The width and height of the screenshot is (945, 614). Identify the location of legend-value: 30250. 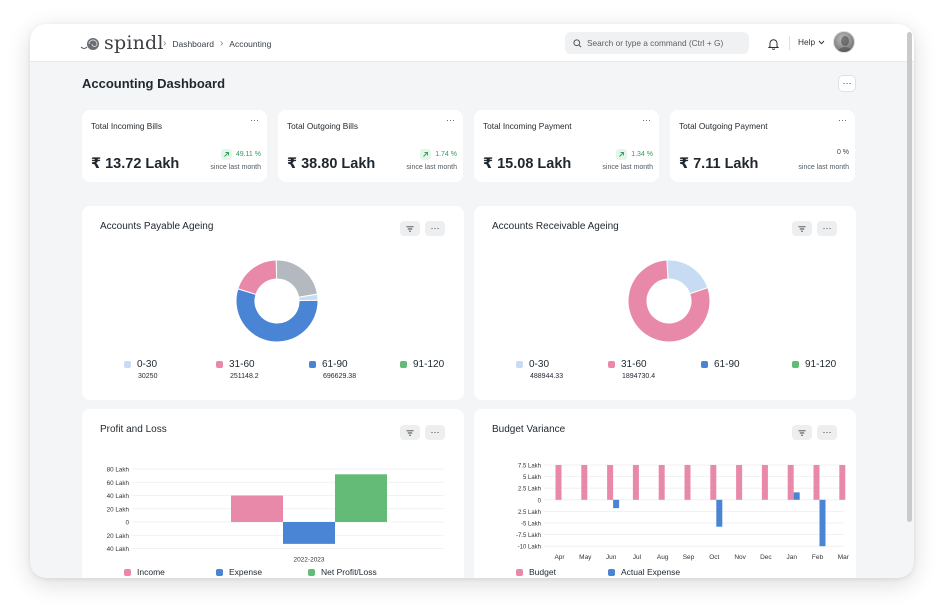
(148, 376).